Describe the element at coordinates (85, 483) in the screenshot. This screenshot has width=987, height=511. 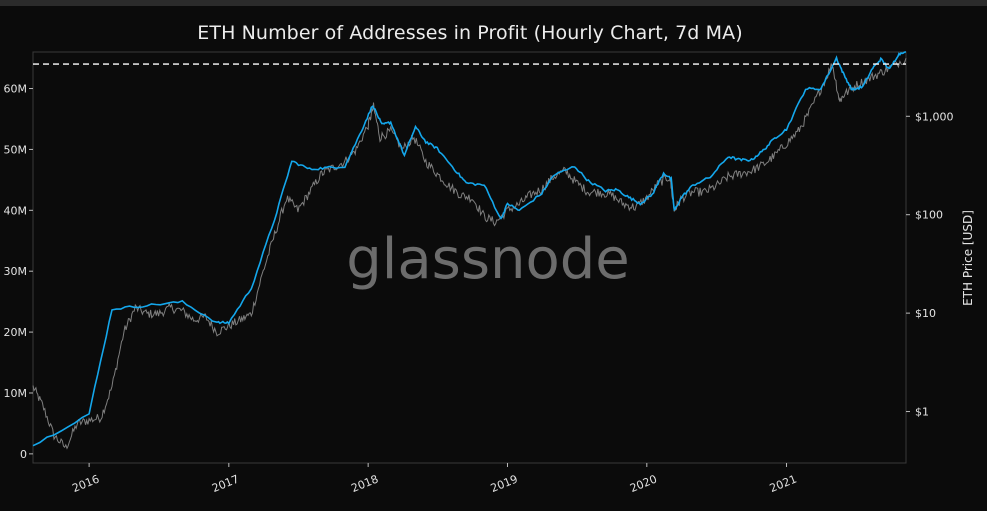
I see `x-tick-label: 2016` at that location.